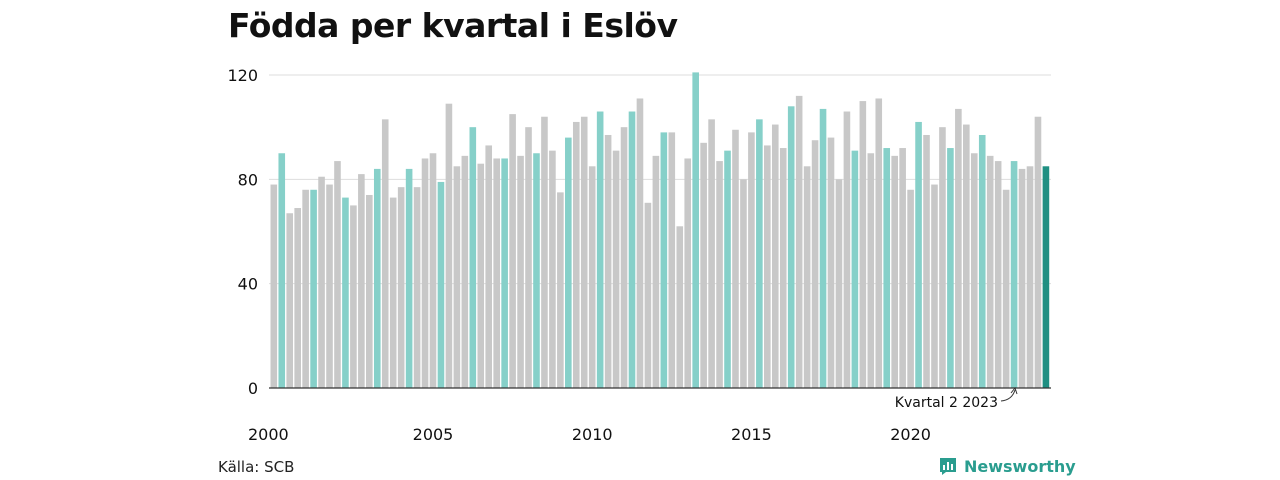 This screenshot has width=1280, height=480. Describe the element at coordinates (1020, 466) in the screenshot. I see `brand-name: Newsworthy` at that location.